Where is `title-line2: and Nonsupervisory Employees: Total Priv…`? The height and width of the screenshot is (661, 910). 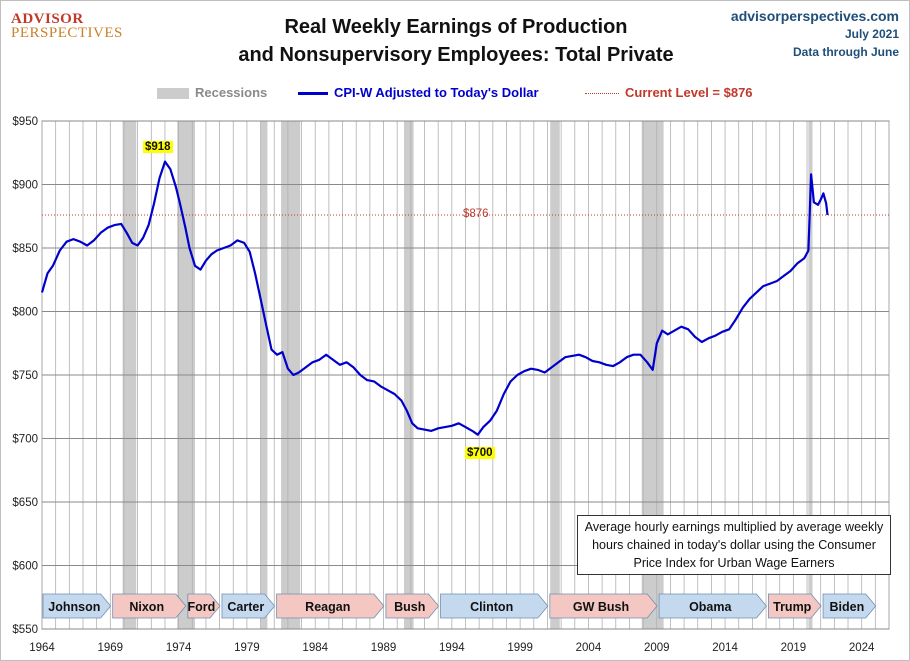
title-line2: and Nonsupervisory Employees: Total Priv… is located at coordinates (456, 55).